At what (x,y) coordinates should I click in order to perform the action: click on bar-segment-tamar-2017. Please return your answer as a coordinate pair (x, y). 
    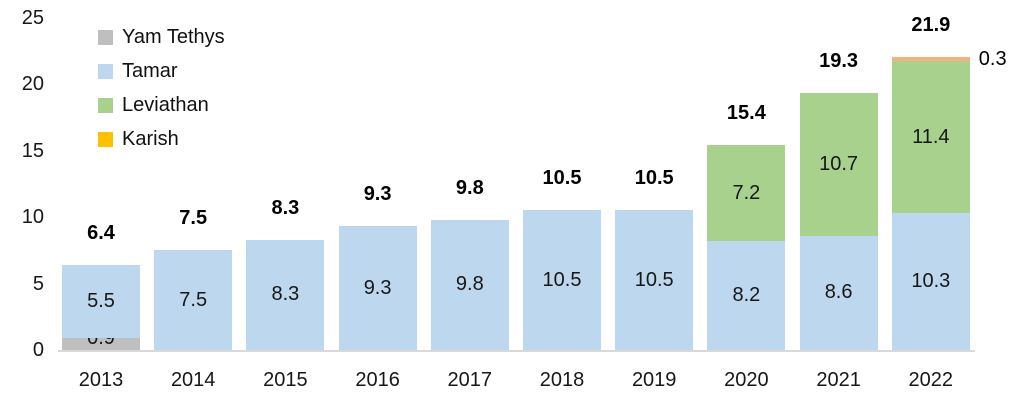
    Looking at the image, I should click on (469, 284).